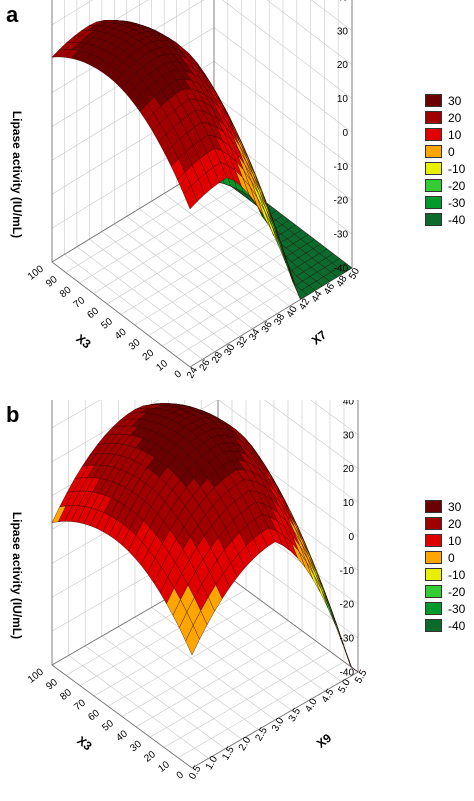 The height and width of the screenshot is (801, 474). What do you see at coordinates (354, 274) in the screenshot?
I see `y-tick-label: 50` at bounding box center [354, 274].